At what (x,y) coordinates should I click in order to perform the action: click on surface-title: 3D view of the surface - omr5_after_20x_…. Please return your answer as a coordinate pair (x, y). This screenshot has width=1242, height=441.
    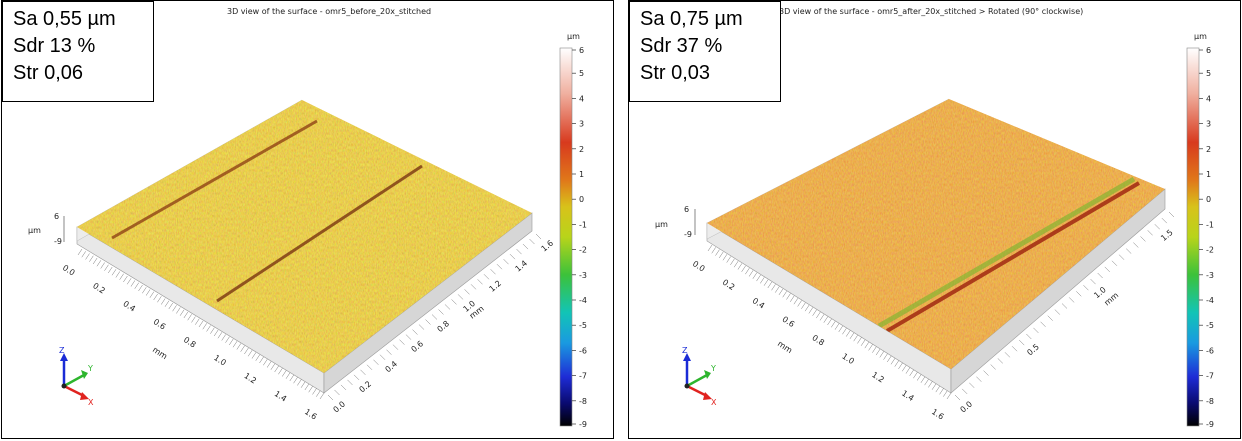
    Looking at the image, I should click on (931, 11).